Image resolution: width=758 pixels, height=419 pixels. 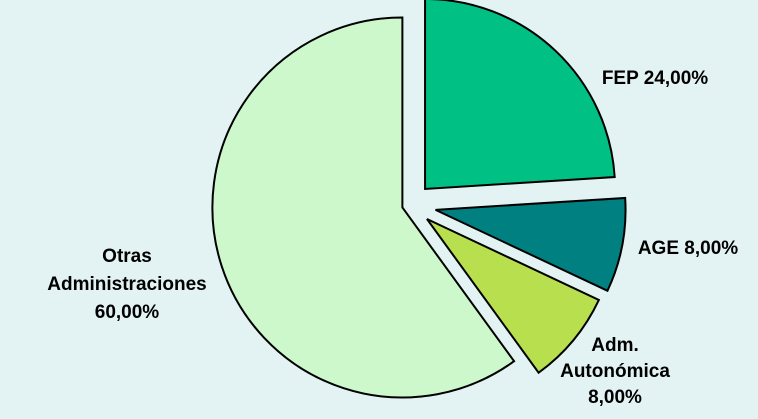 What do you see at coordinates (615, 371) in the screenshot?
I see `slice-label-adm-auton-mica: Adm. Autonómica 8,00%` at bounding box center [615, 371].